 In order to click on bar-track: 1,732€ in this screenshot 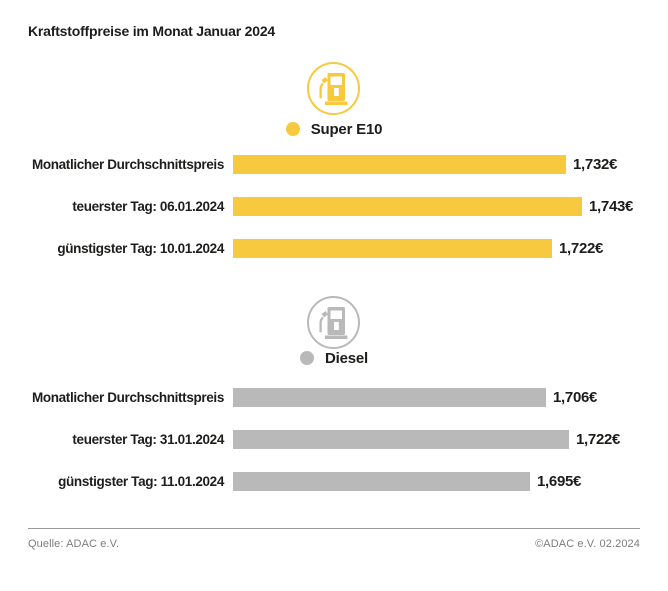, I will do `click(450, 164)`.